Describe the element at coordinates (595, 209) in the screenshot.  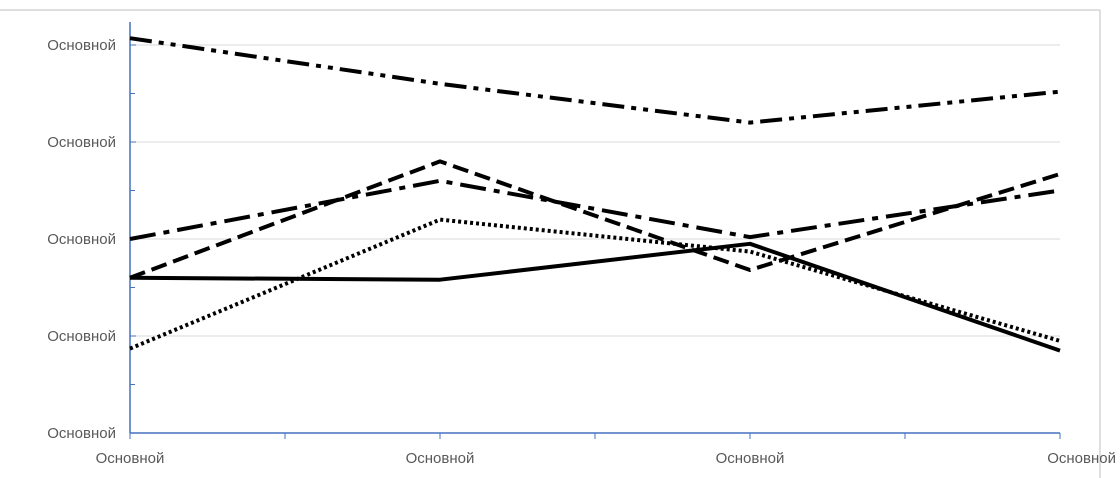
I see `series-line-dash-dot` at that location.